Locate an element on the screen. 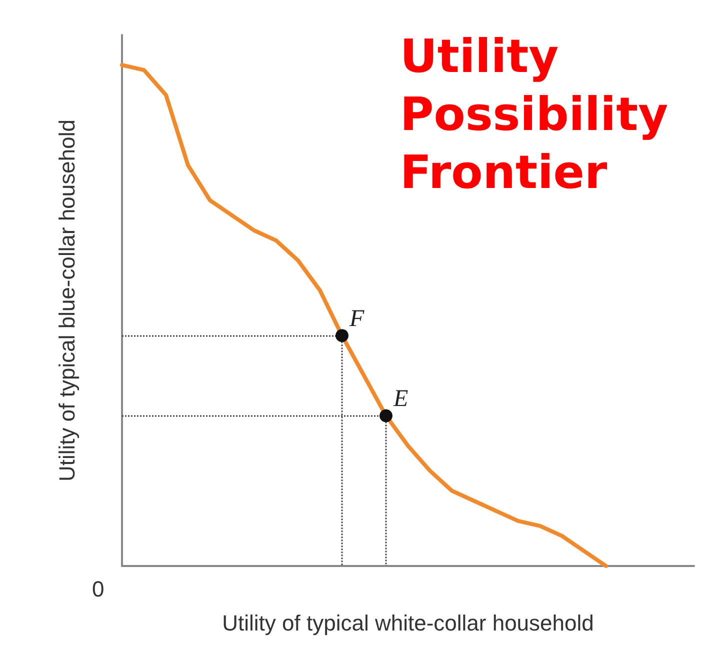  text: 0 is located at coordinates (98, 589).